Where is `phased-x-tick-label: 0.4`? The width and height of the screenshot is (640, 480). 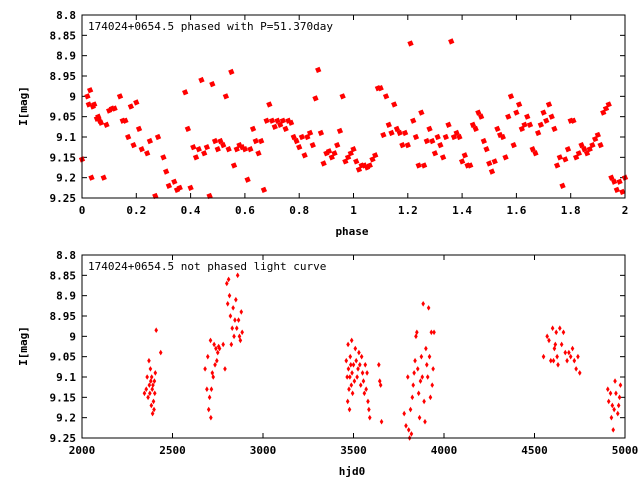
phased-x-tick-label: 0.4 is located at coordinates (191, 210).